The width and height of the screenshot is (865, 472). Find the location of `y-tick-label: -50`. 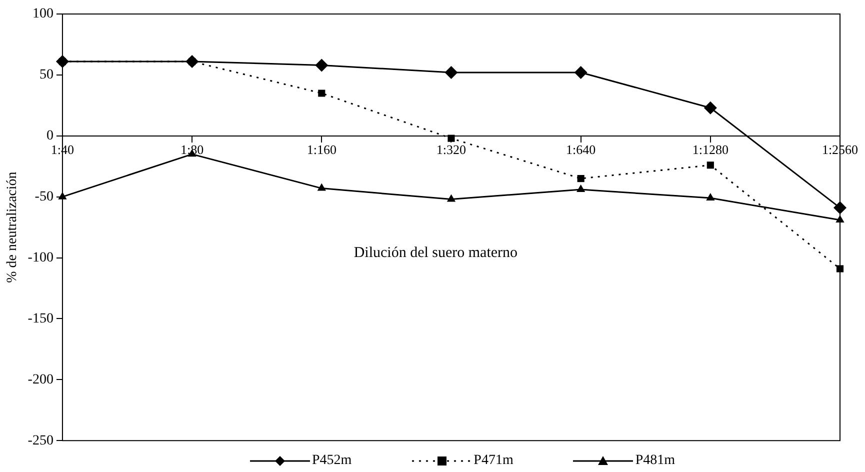

y-tick-label: -50 is located at coordinates (44, 197).